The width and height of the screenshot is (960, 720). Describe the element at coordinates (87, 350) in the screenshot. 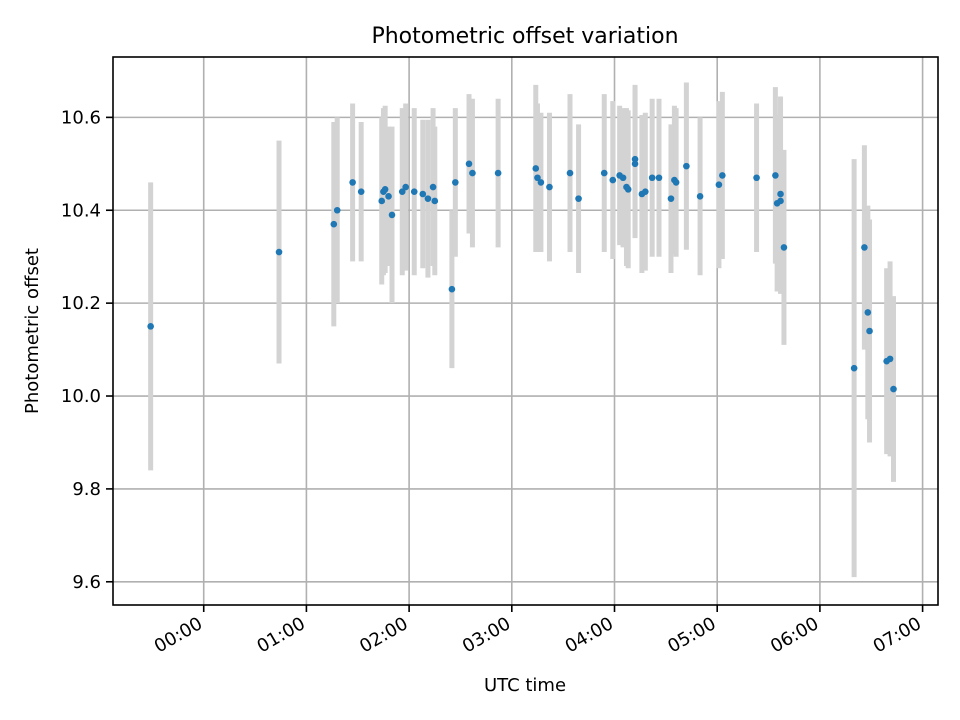

I see `y-axis-ticks: 9.6 9.8 10.0 10.2 10.4 10.6` at that location.